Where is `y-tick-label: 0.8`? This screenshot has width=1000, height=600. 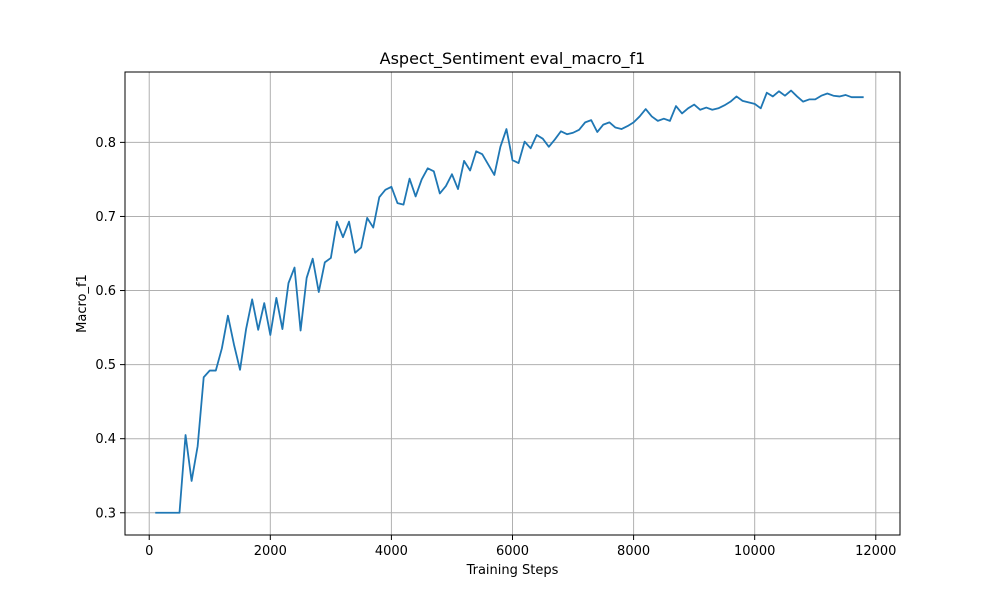 y-tick-label: 0.8 is located at coordinates (105, 143).